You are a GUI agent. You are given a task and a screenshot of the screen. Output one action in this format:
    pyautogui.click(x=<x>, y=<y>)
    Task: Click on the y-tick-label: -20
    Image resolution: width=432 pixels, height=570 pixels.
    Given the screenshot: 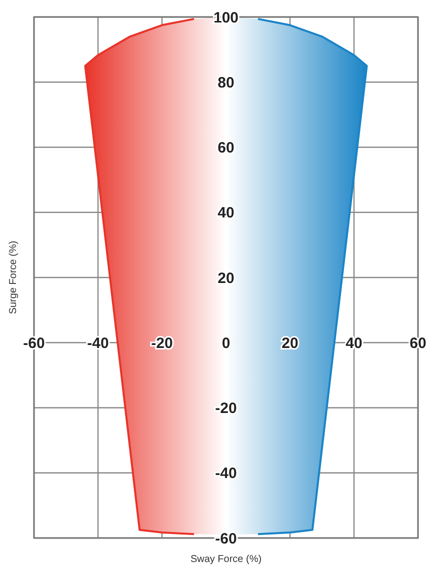 What is the action you would take?
    pyautogui.click(x=226, y=408)
    